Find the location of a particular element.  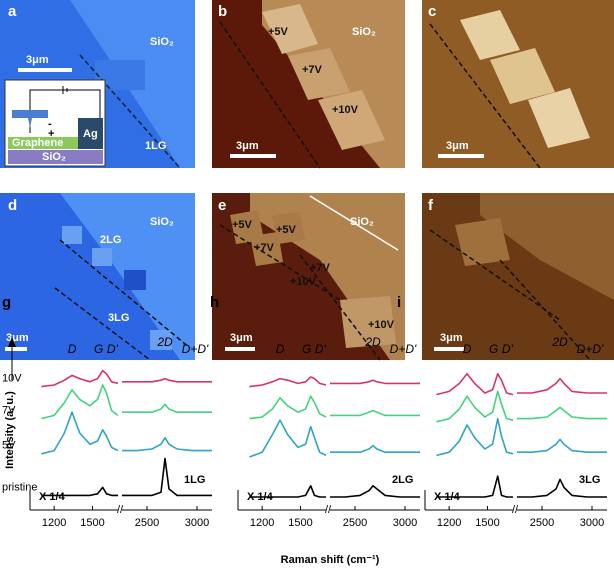

circuit is located at coordinates (65, 109).